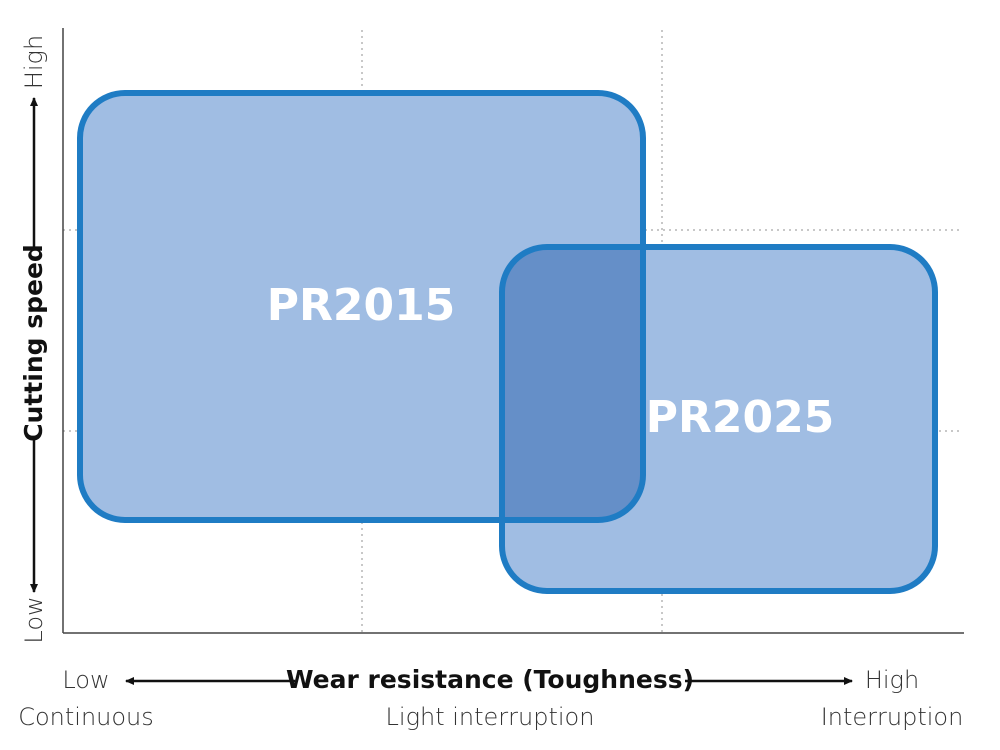 This screenshot has width=1000, height=750. What do you see at coordinates (86, 717) in the screenshot?
I see `zone-label: Continuous` at bounding box center [86, 717].